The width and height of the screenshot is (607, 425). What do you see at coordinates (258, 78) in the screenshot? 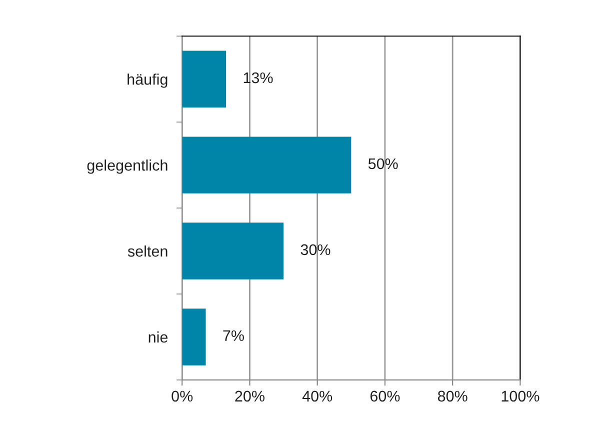
I see `data-label: 13%` at bounding box center [258, 78].